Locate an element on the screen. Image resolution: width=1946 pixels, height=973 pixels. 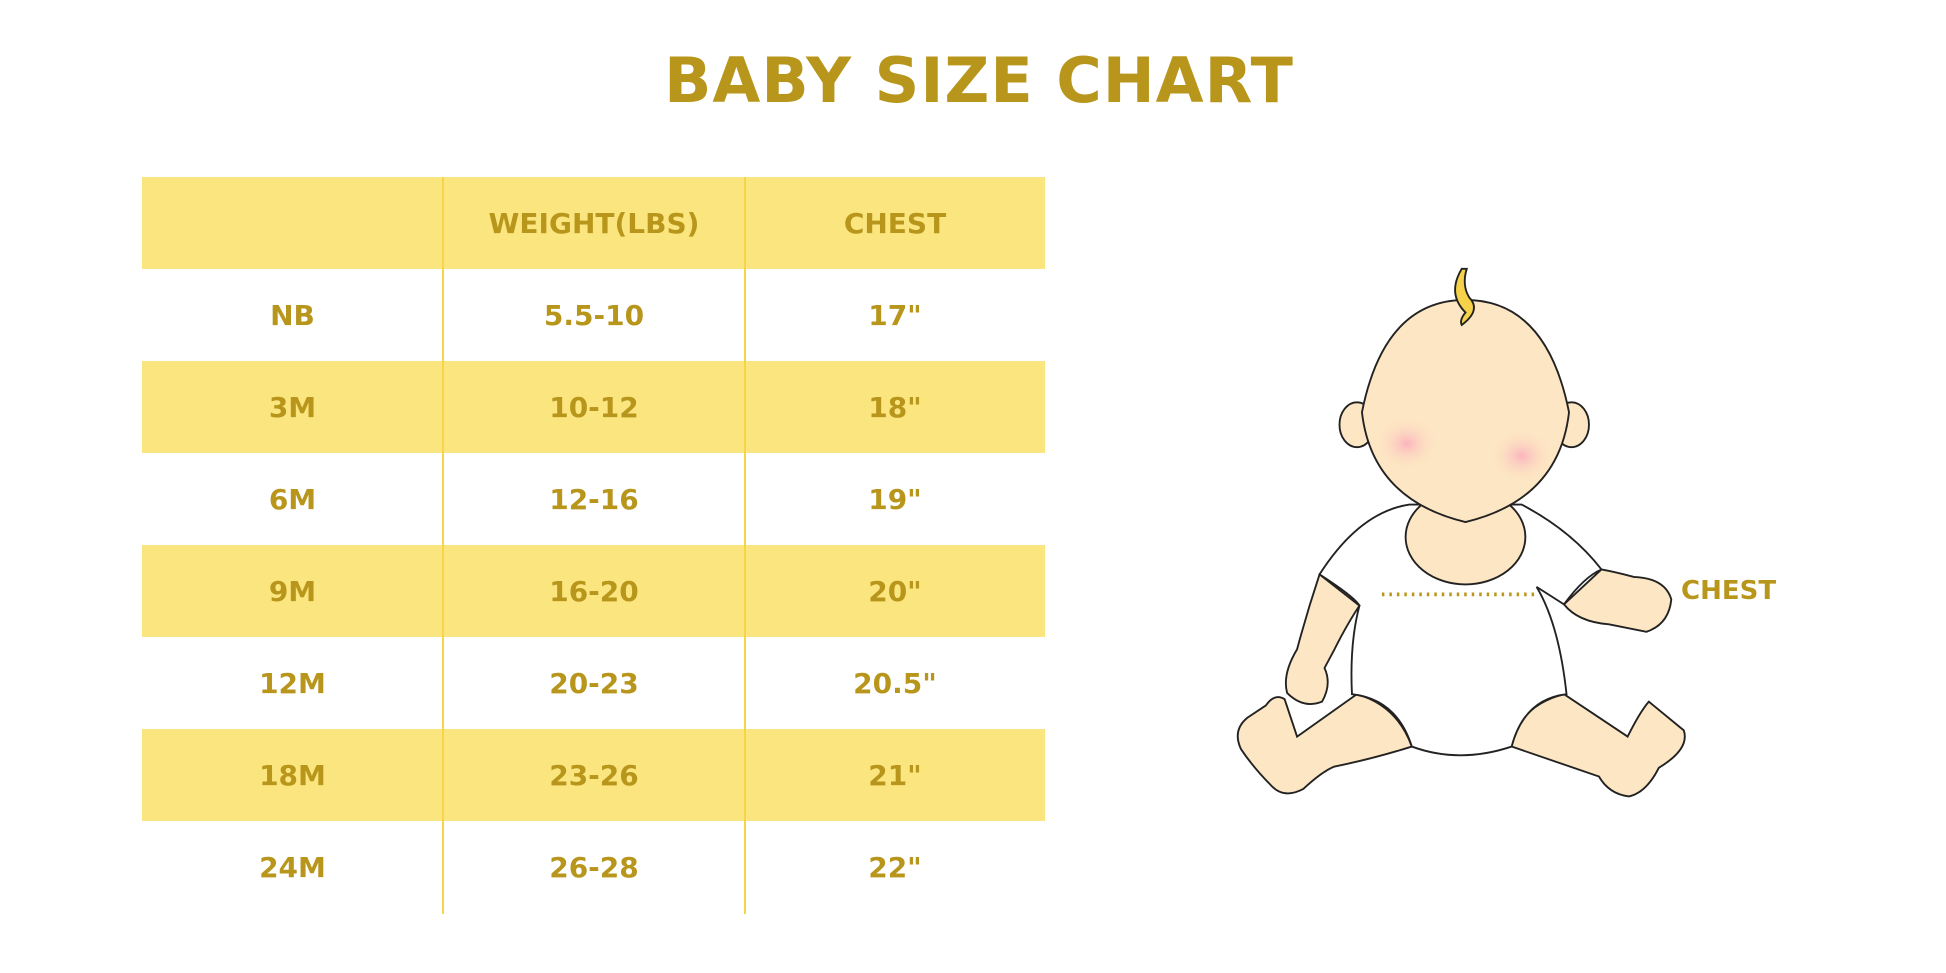
table-row: 12M 20-23 20.5" is located at coordinates (593, 683).